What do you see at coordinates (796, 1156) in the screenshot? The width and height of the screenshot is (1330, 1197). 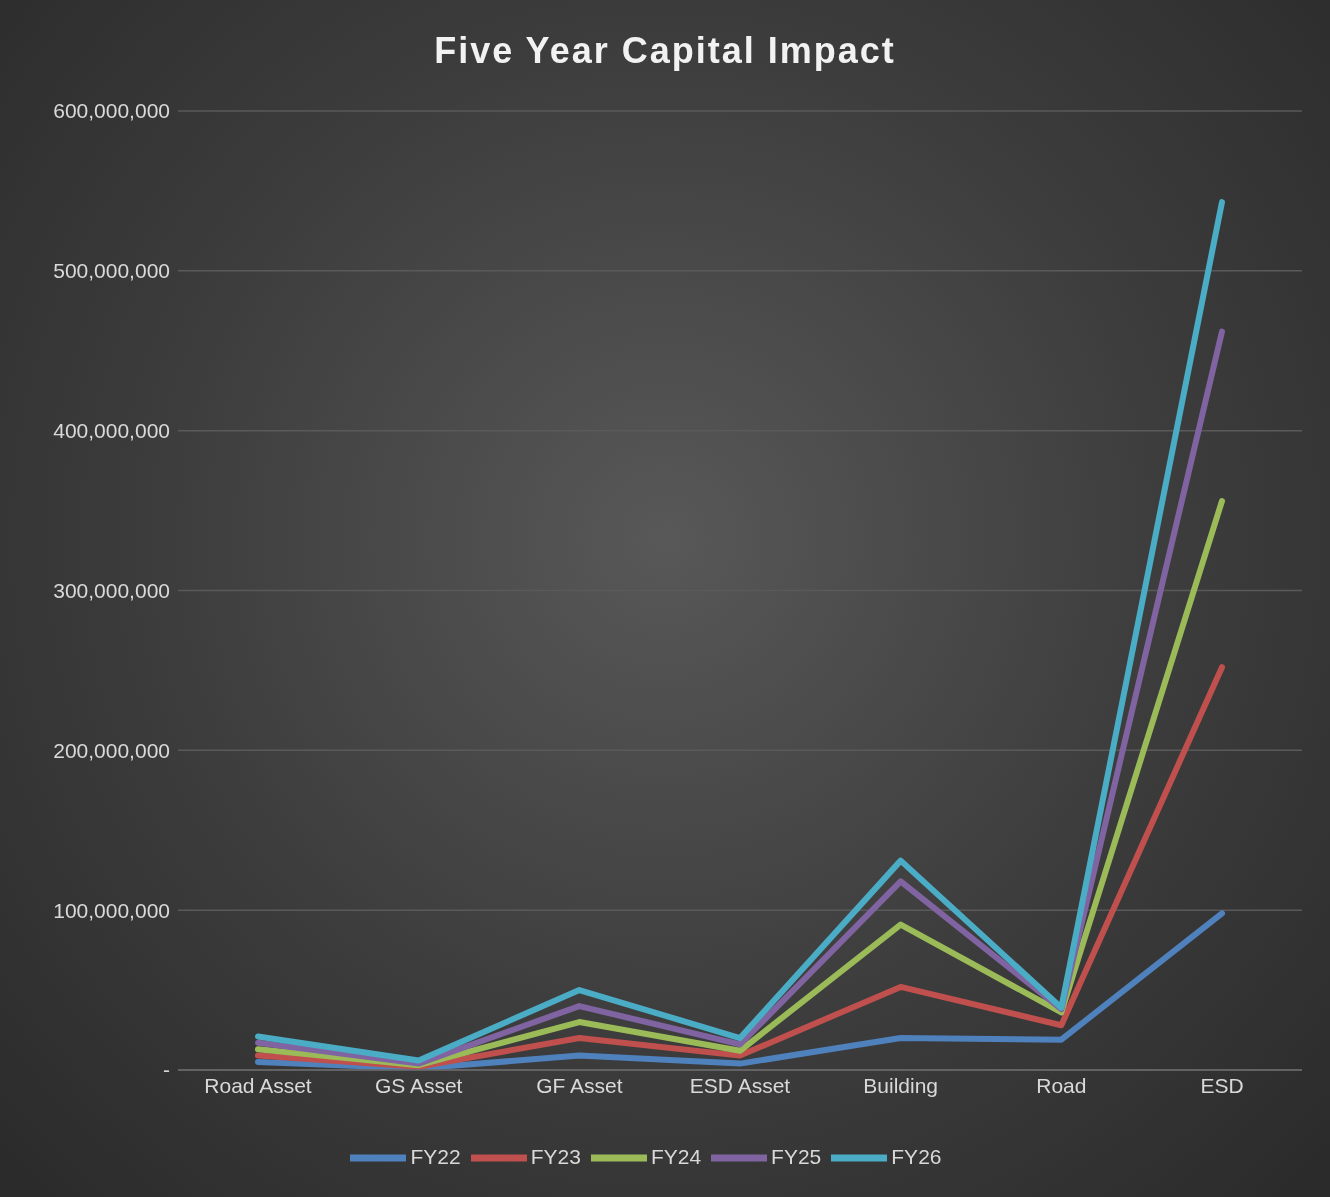 I see `legend-label: FY25` at bounding box center [796, 1156].